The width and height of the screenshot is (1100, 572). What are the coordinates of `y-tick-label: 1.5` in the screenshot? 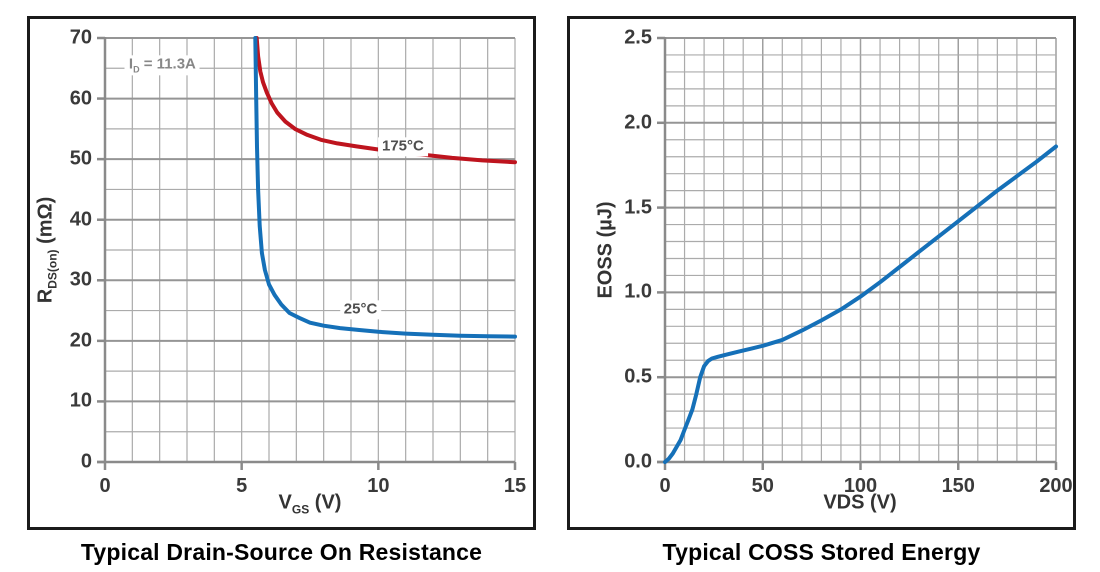 It's located at (638, 207).